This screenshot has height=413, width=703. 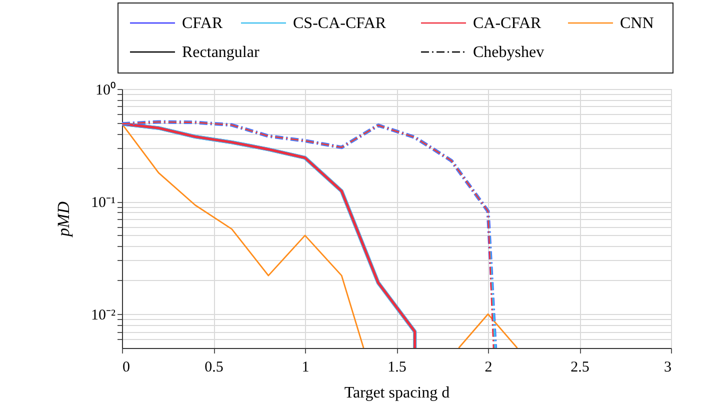 What do you see at coordinates (214, 368) in the screenshot?
I see `x-tick-label: 0.5` at bounding box center [214, 368].